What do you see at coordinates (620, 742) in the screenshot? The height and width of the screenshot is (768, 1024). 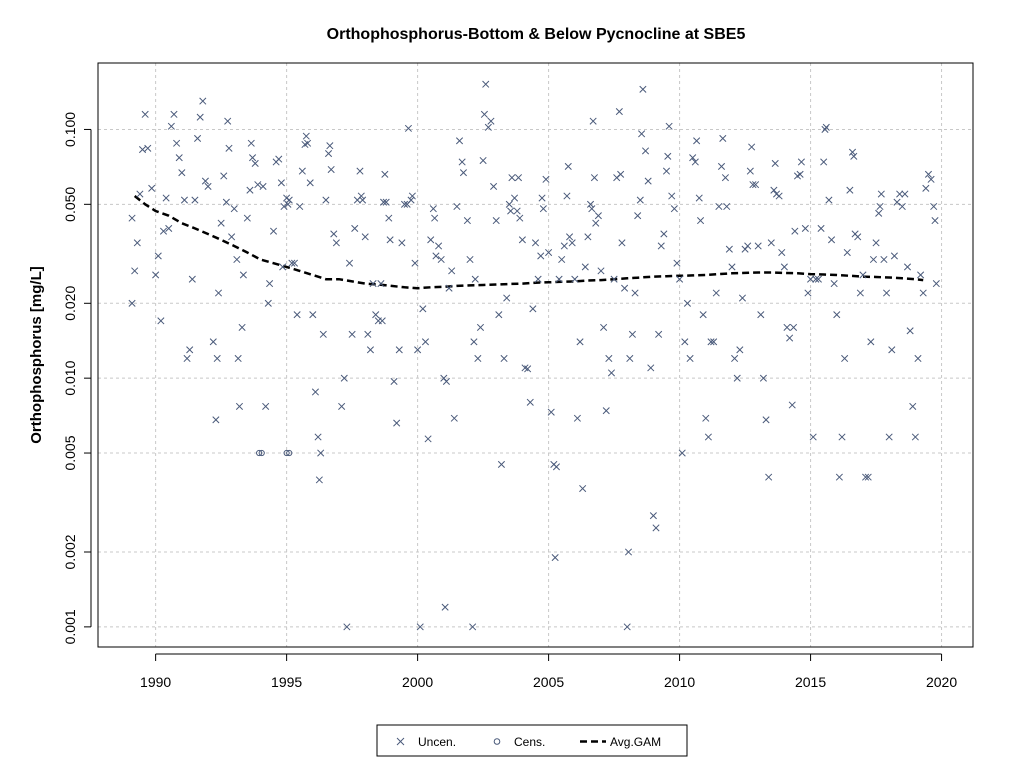 I see `legend-item-gam: Avg.GAM` at bounding box center [620, 742].